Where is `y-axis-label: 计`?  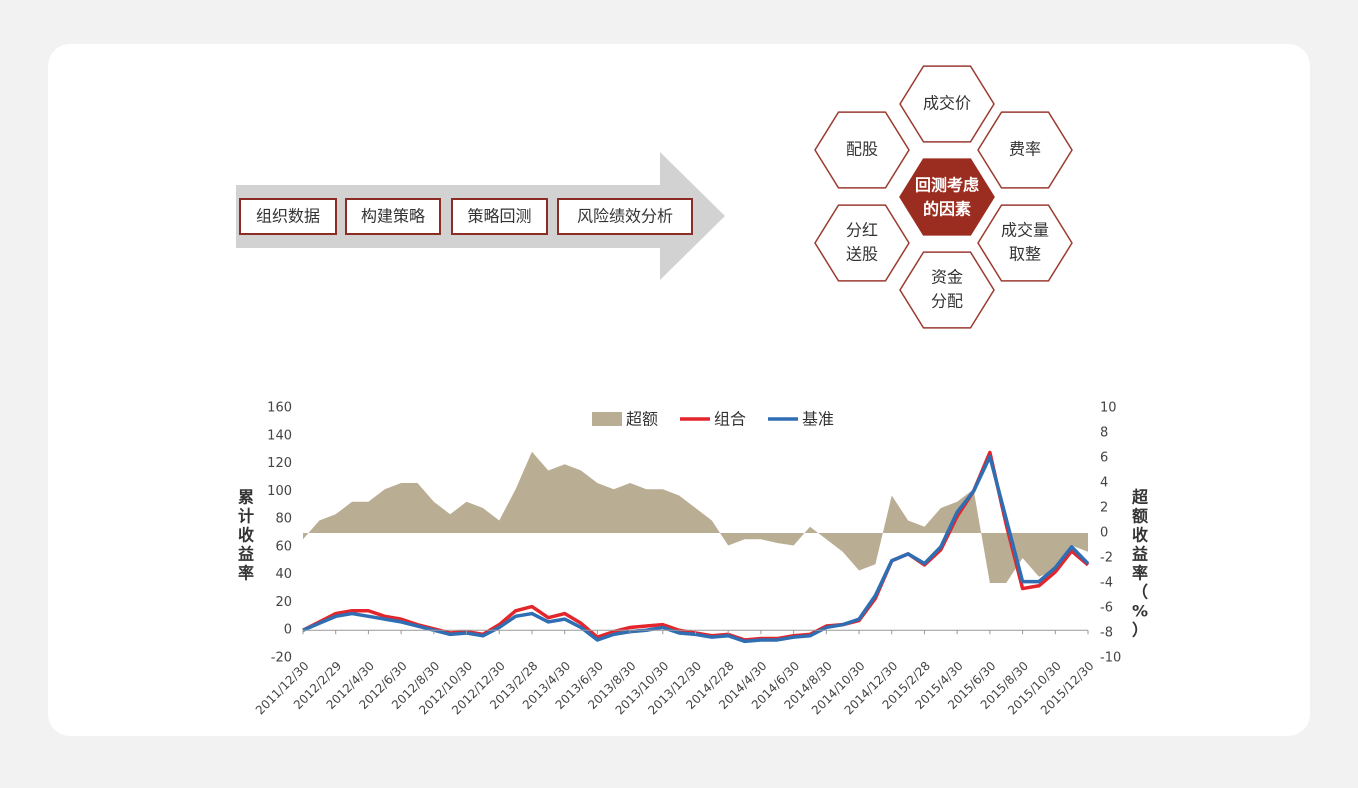
y-axis-label: 计 is located at coordinates (246, 516).